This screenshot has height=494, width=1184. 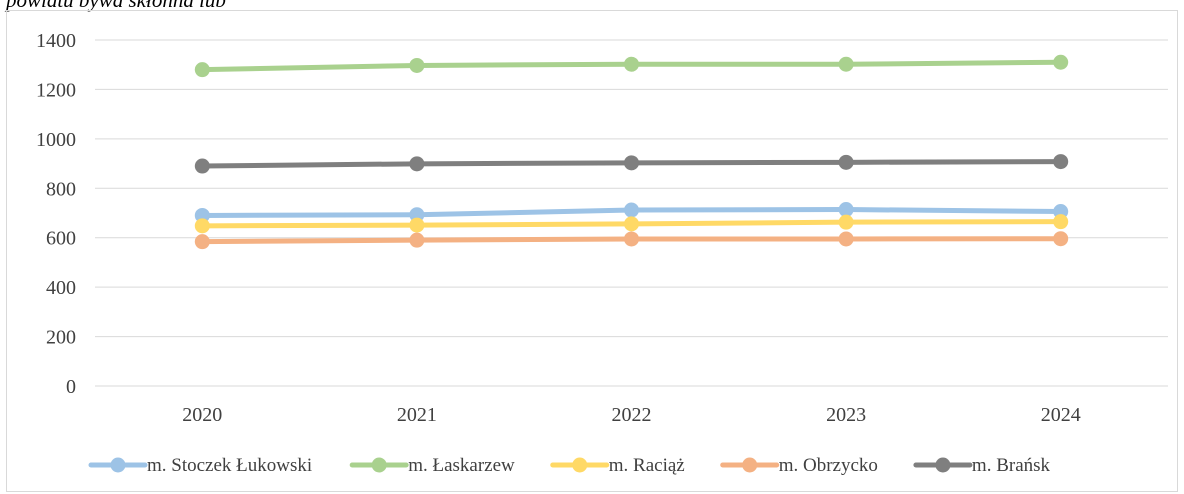 What do you see at coordinates (461, 465) in the screenshot?
I see `legend-label: m. Łaskarzew` at bounding box center [461, 465].